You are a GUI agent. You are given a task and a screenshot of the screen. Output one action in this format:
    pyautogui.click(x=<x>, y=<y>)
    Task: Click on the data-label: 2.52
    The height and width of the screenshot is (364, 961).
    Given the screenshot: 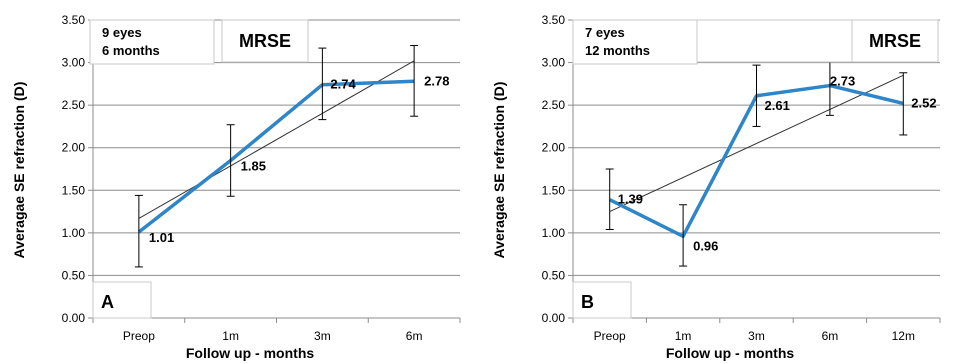 What is the action you would take?
    pyautogui.click(x=923, y=102)
    